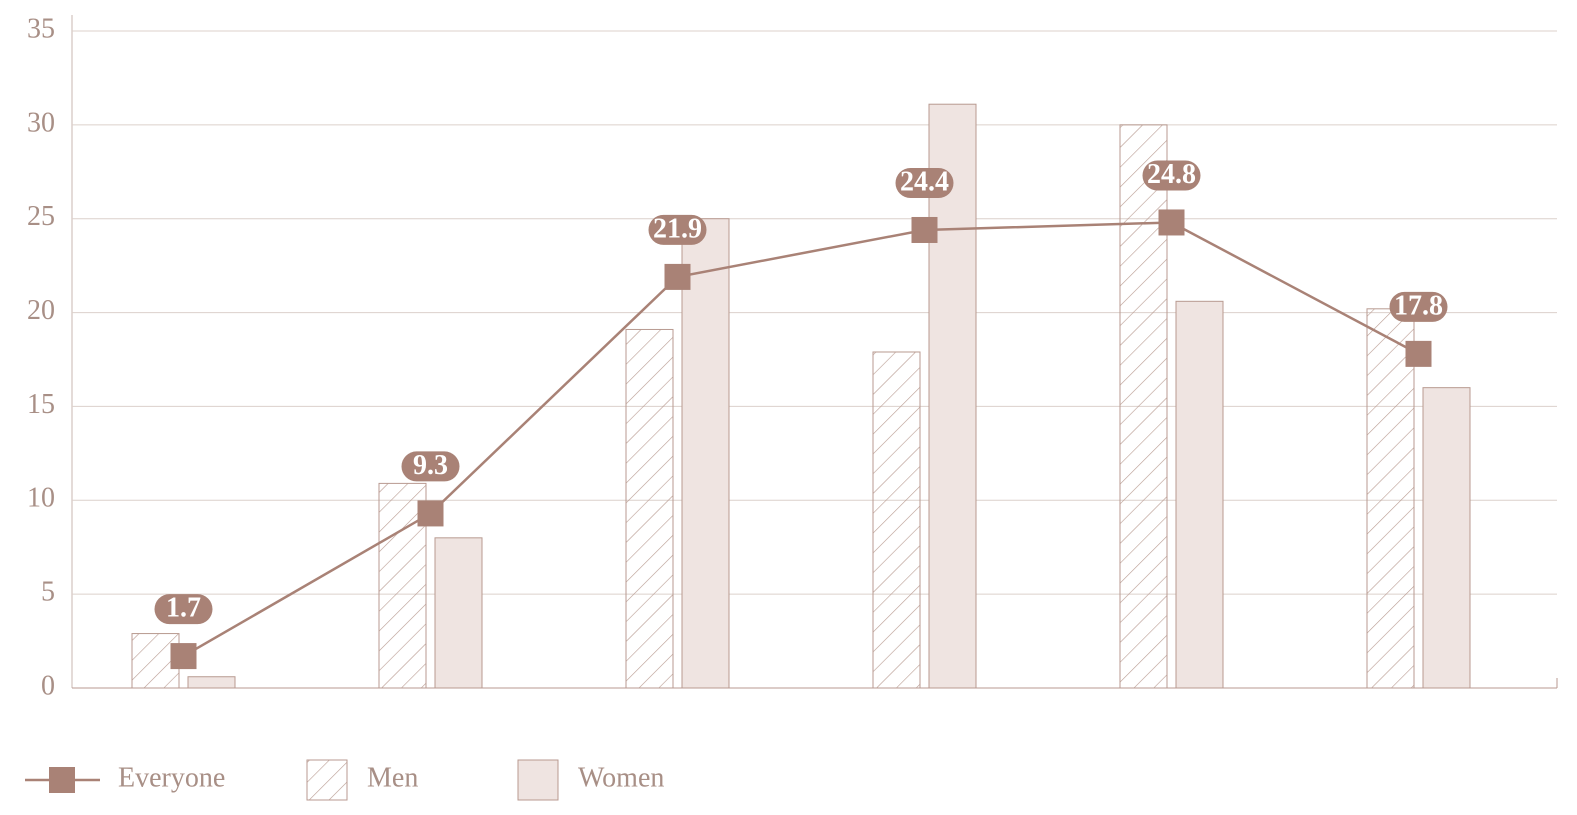 The image size is (1577, 815). I want to click on y-tick-label: 15, so click(41, 404).